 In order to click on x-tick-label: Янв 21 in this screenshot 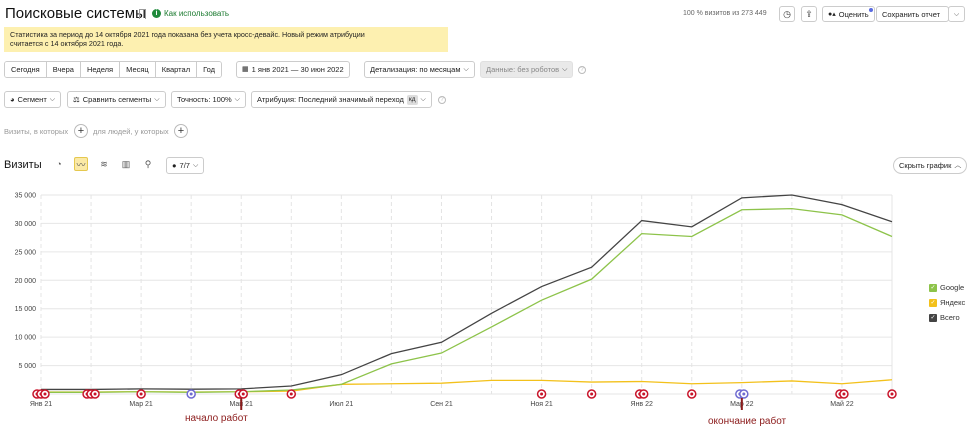, I will do `click(41, 404)`.